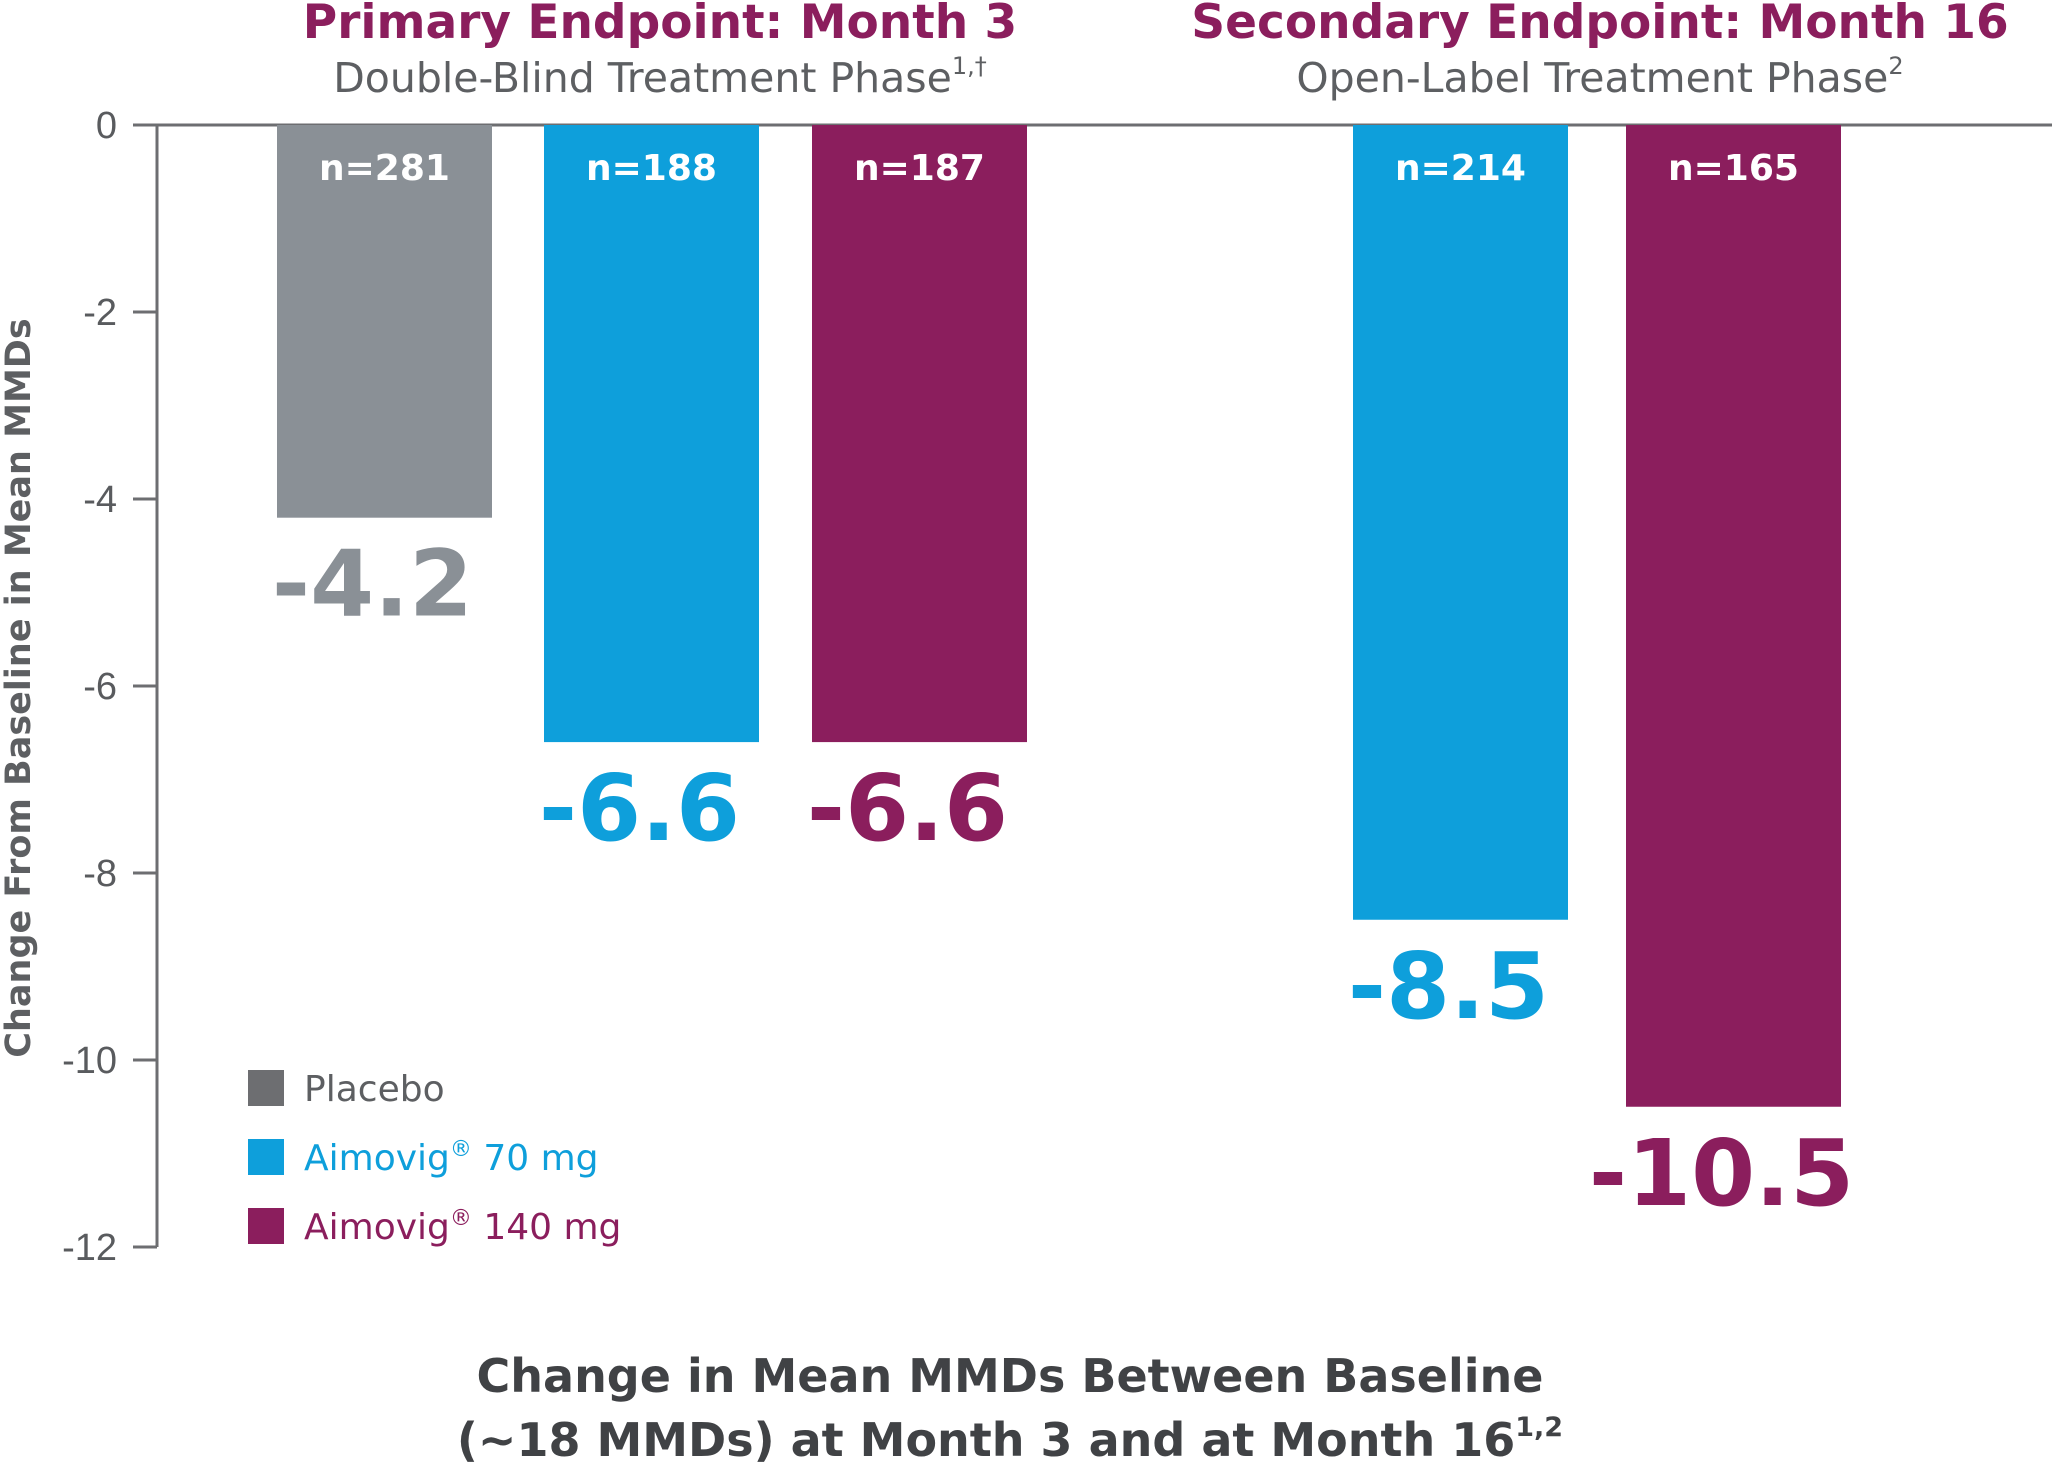 The height and width of the screenshot is (1473, 2055). Describe the element at coordinates (919, 168) in the screenshot. I see `bar-n-label: n=187` at that location.